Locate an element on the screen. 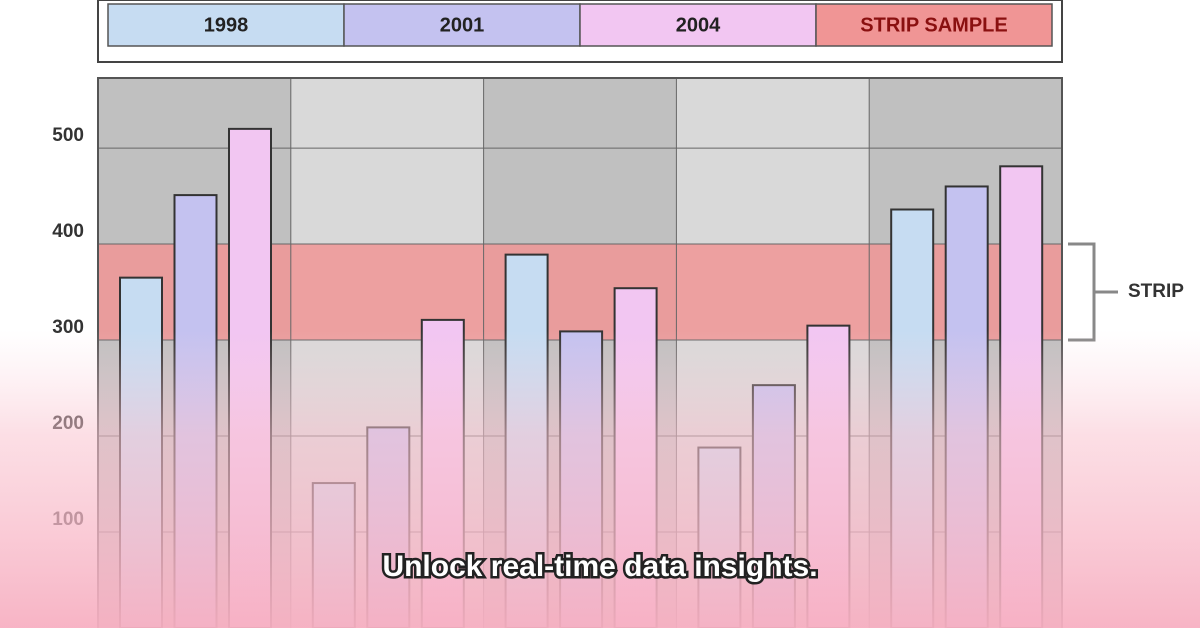  legend-label: 1998 is located at coordinates (226, 25).